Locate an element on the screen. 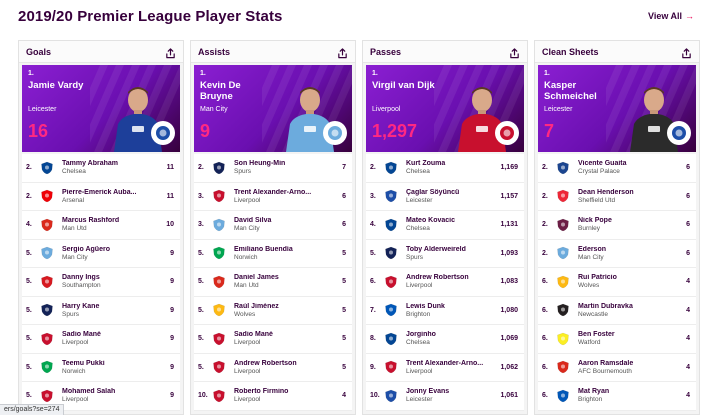  table-row: 6. Ben Foster Watford 4 is located at coordinates (617, 339).